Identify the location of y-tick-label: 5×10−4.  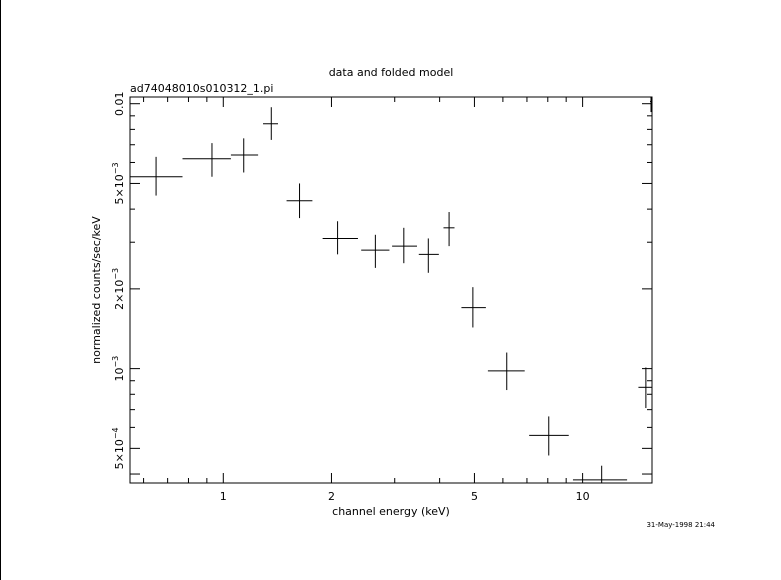
(118, 448).